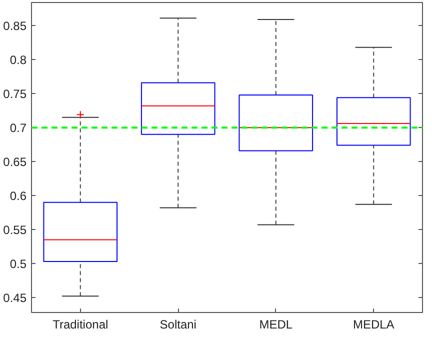 This screenshot has width=432, height=338. I want to click on x-tick-label: MEDL, so click(276, 325).